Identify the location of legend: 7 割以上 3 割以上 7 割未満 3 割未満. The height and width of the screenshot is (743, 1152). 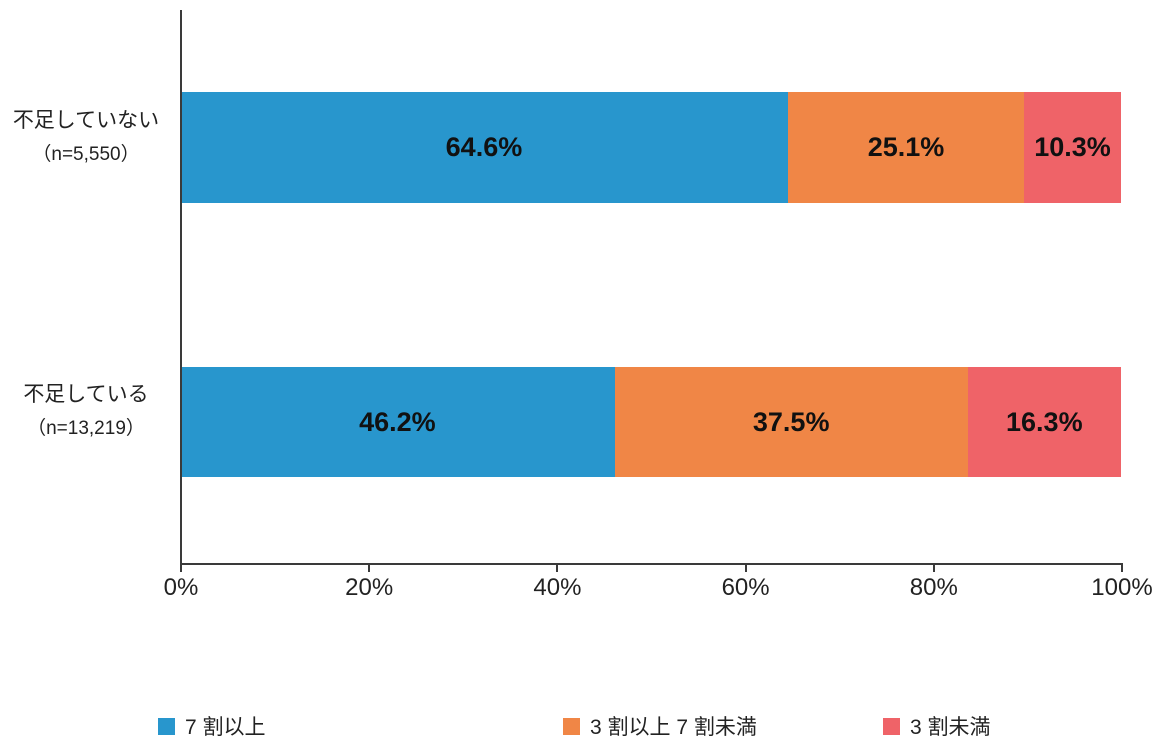
(576, 723).